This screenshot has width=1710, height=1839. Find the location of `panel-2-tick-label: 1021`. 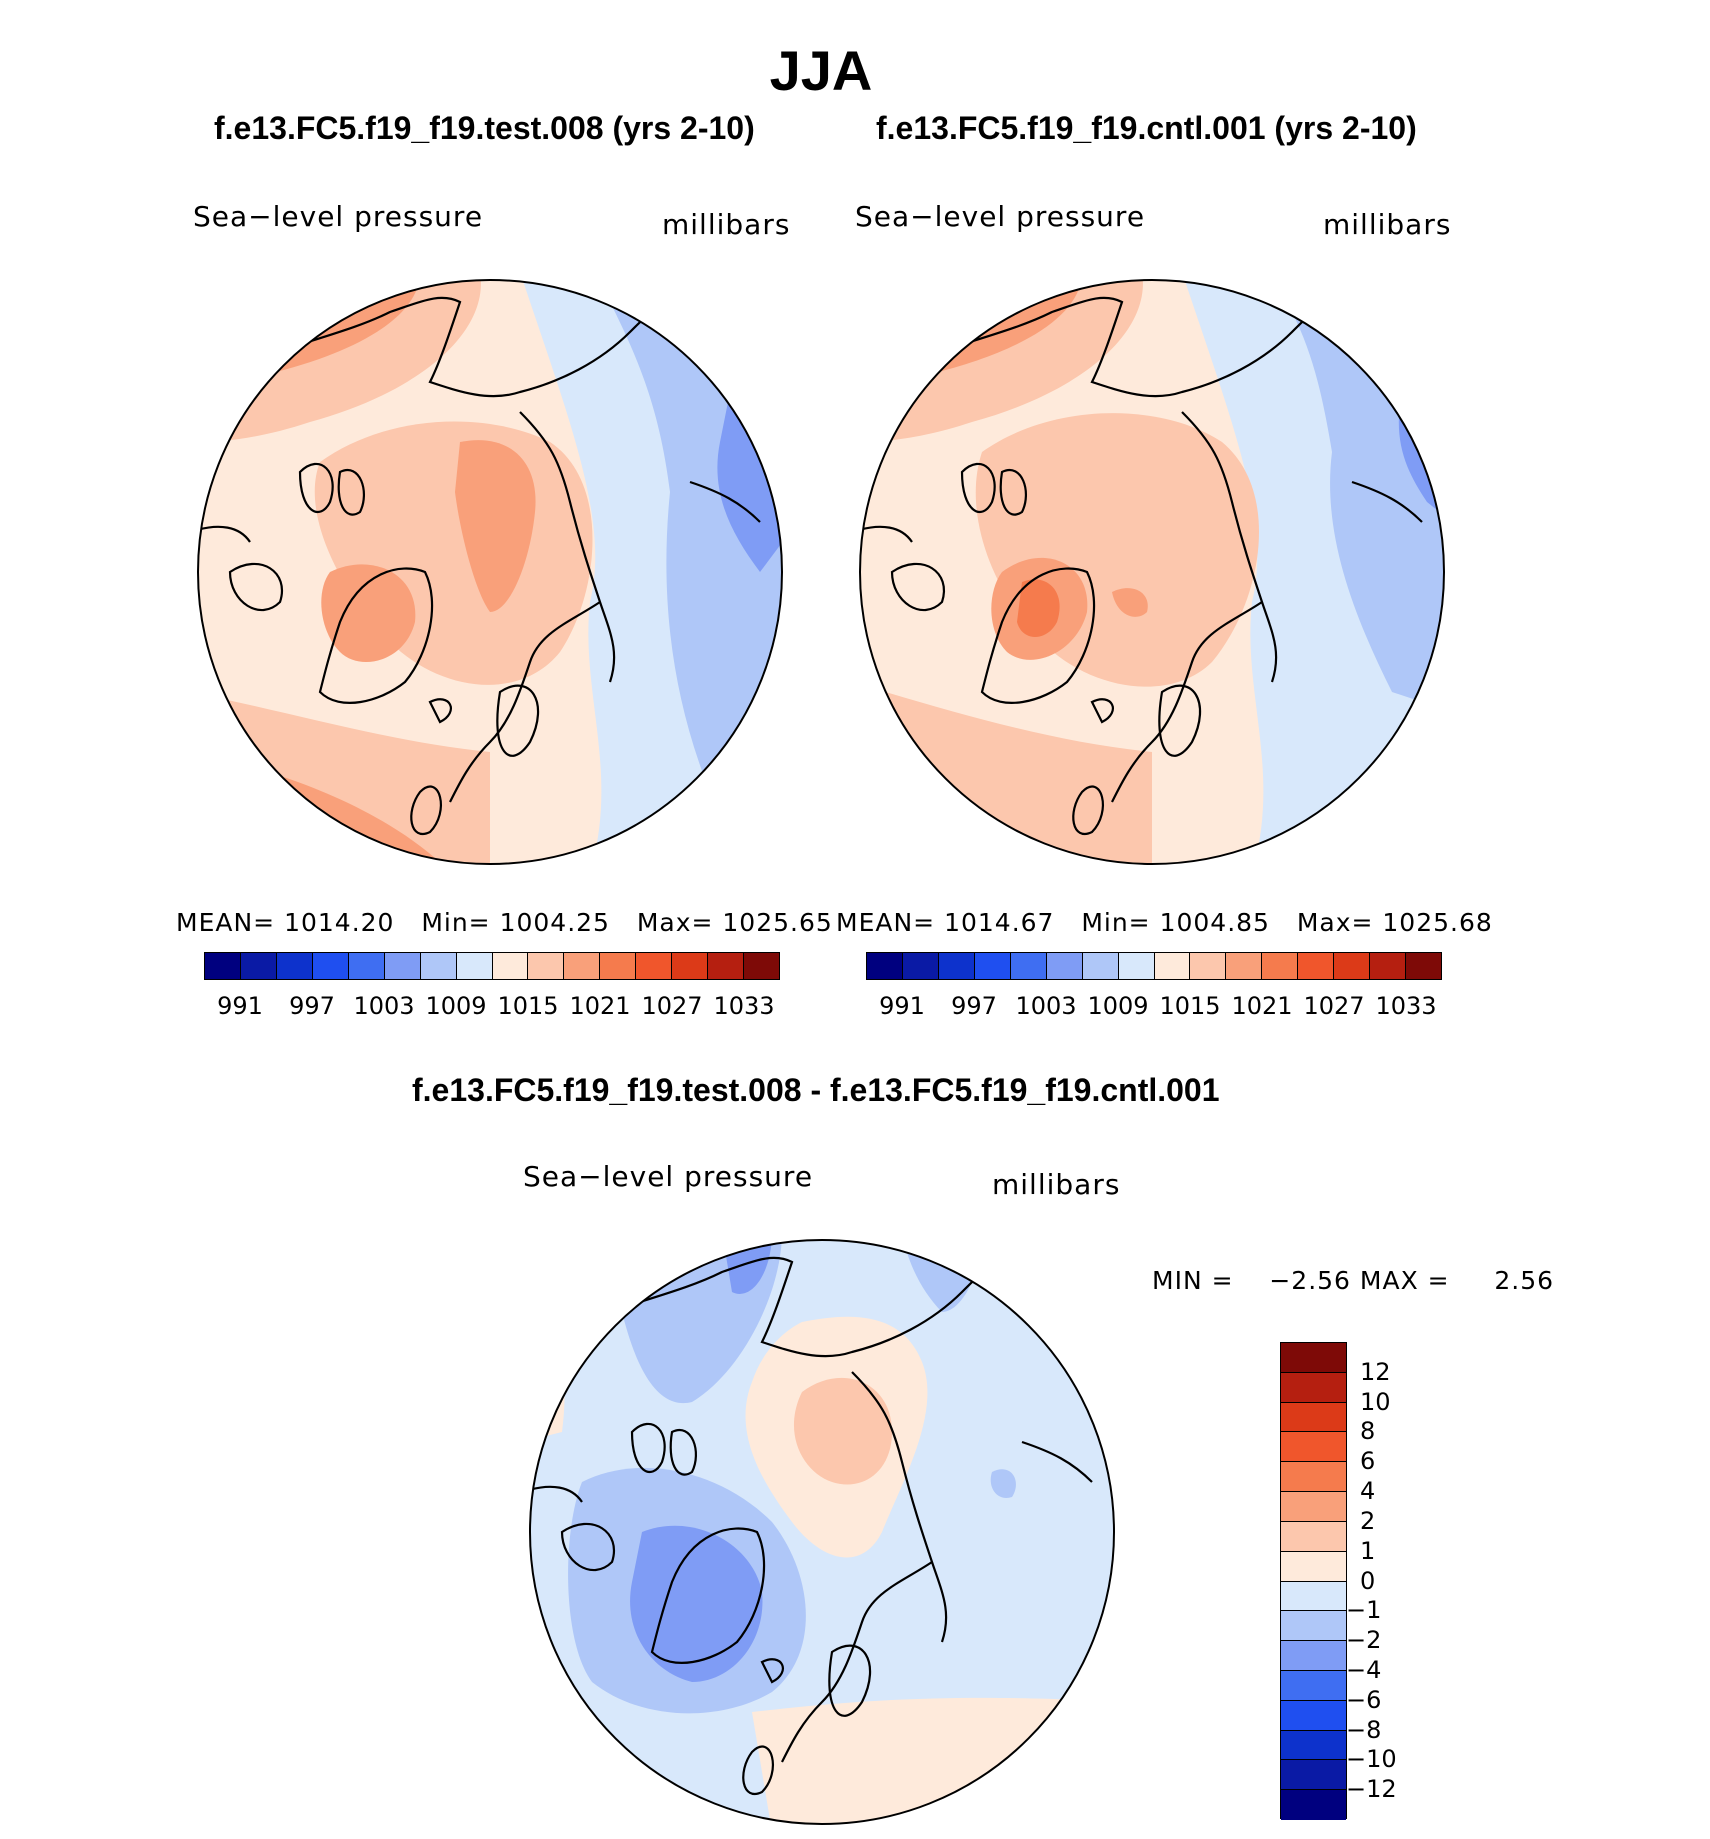

panel-2-tick-label: 1021 is located at coordinates (1262, 1006).